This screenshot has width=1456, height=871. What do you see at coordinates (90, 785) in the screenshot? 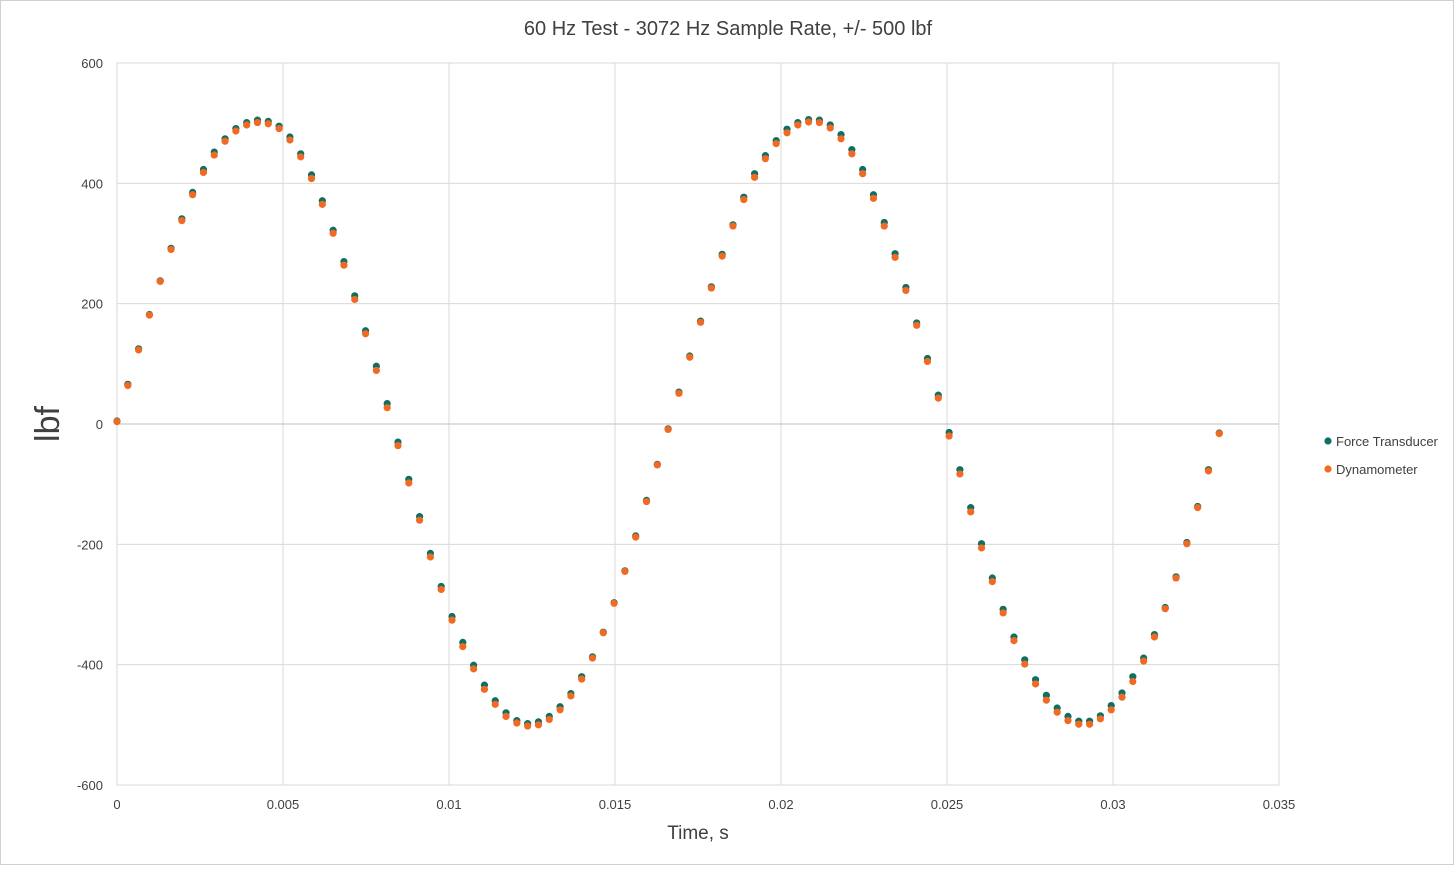
I see `y-tick-label: -600` at bounding box center [90, 785].